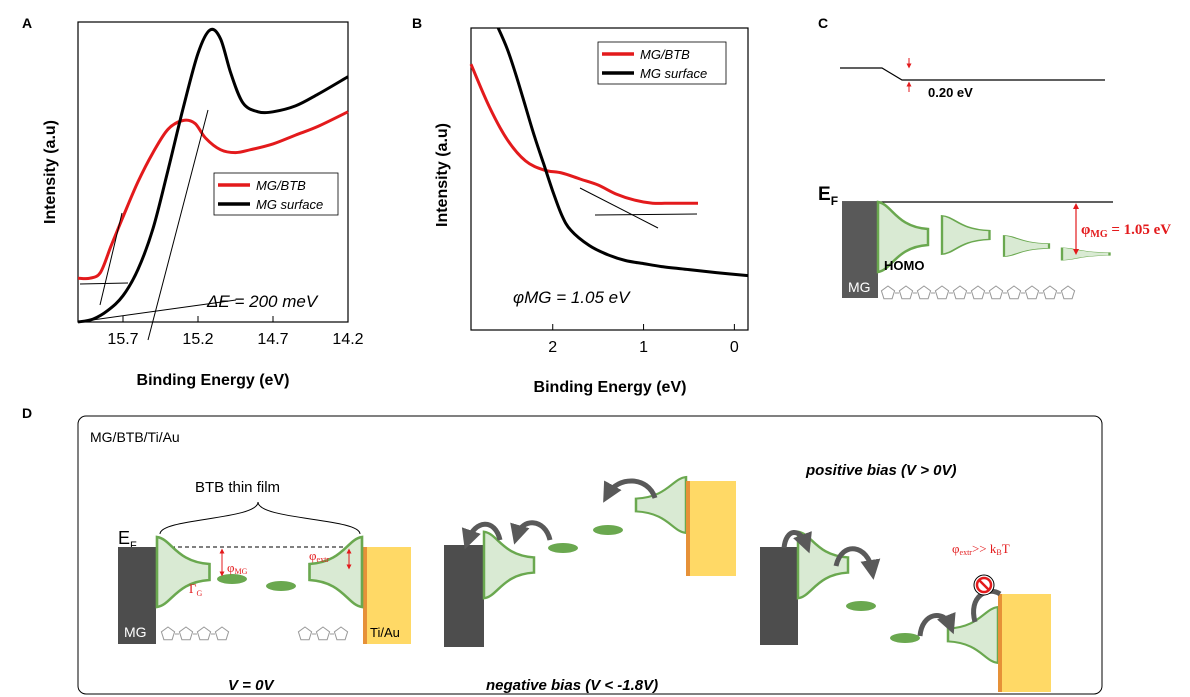 The image size is (1190, 697). What do you see at coordinates (904, 265) in the screenshot?
I see `homo-label: HOMO` at bounding box center [904, 265].